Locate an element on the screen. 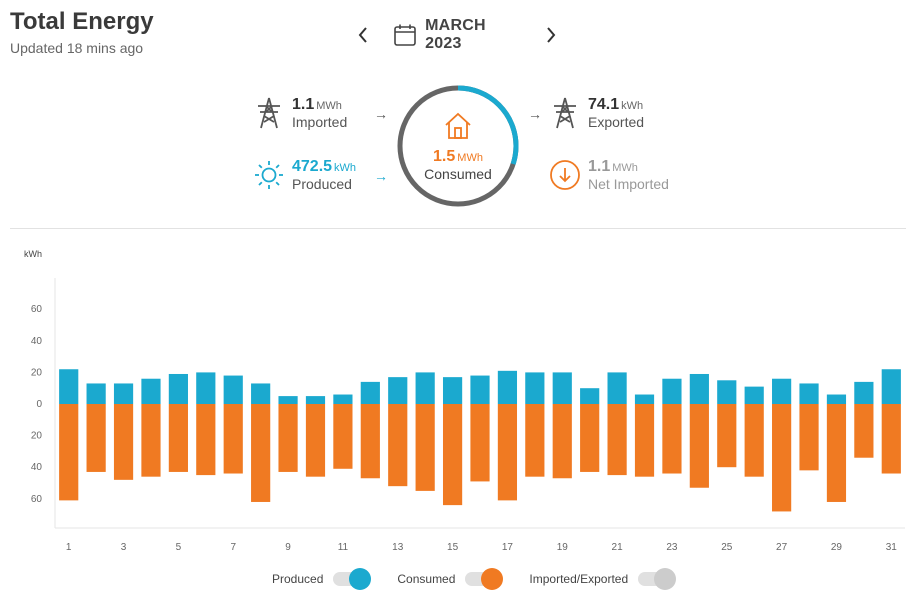  x-tick-label: 15 is located at coordinates (453, 547).